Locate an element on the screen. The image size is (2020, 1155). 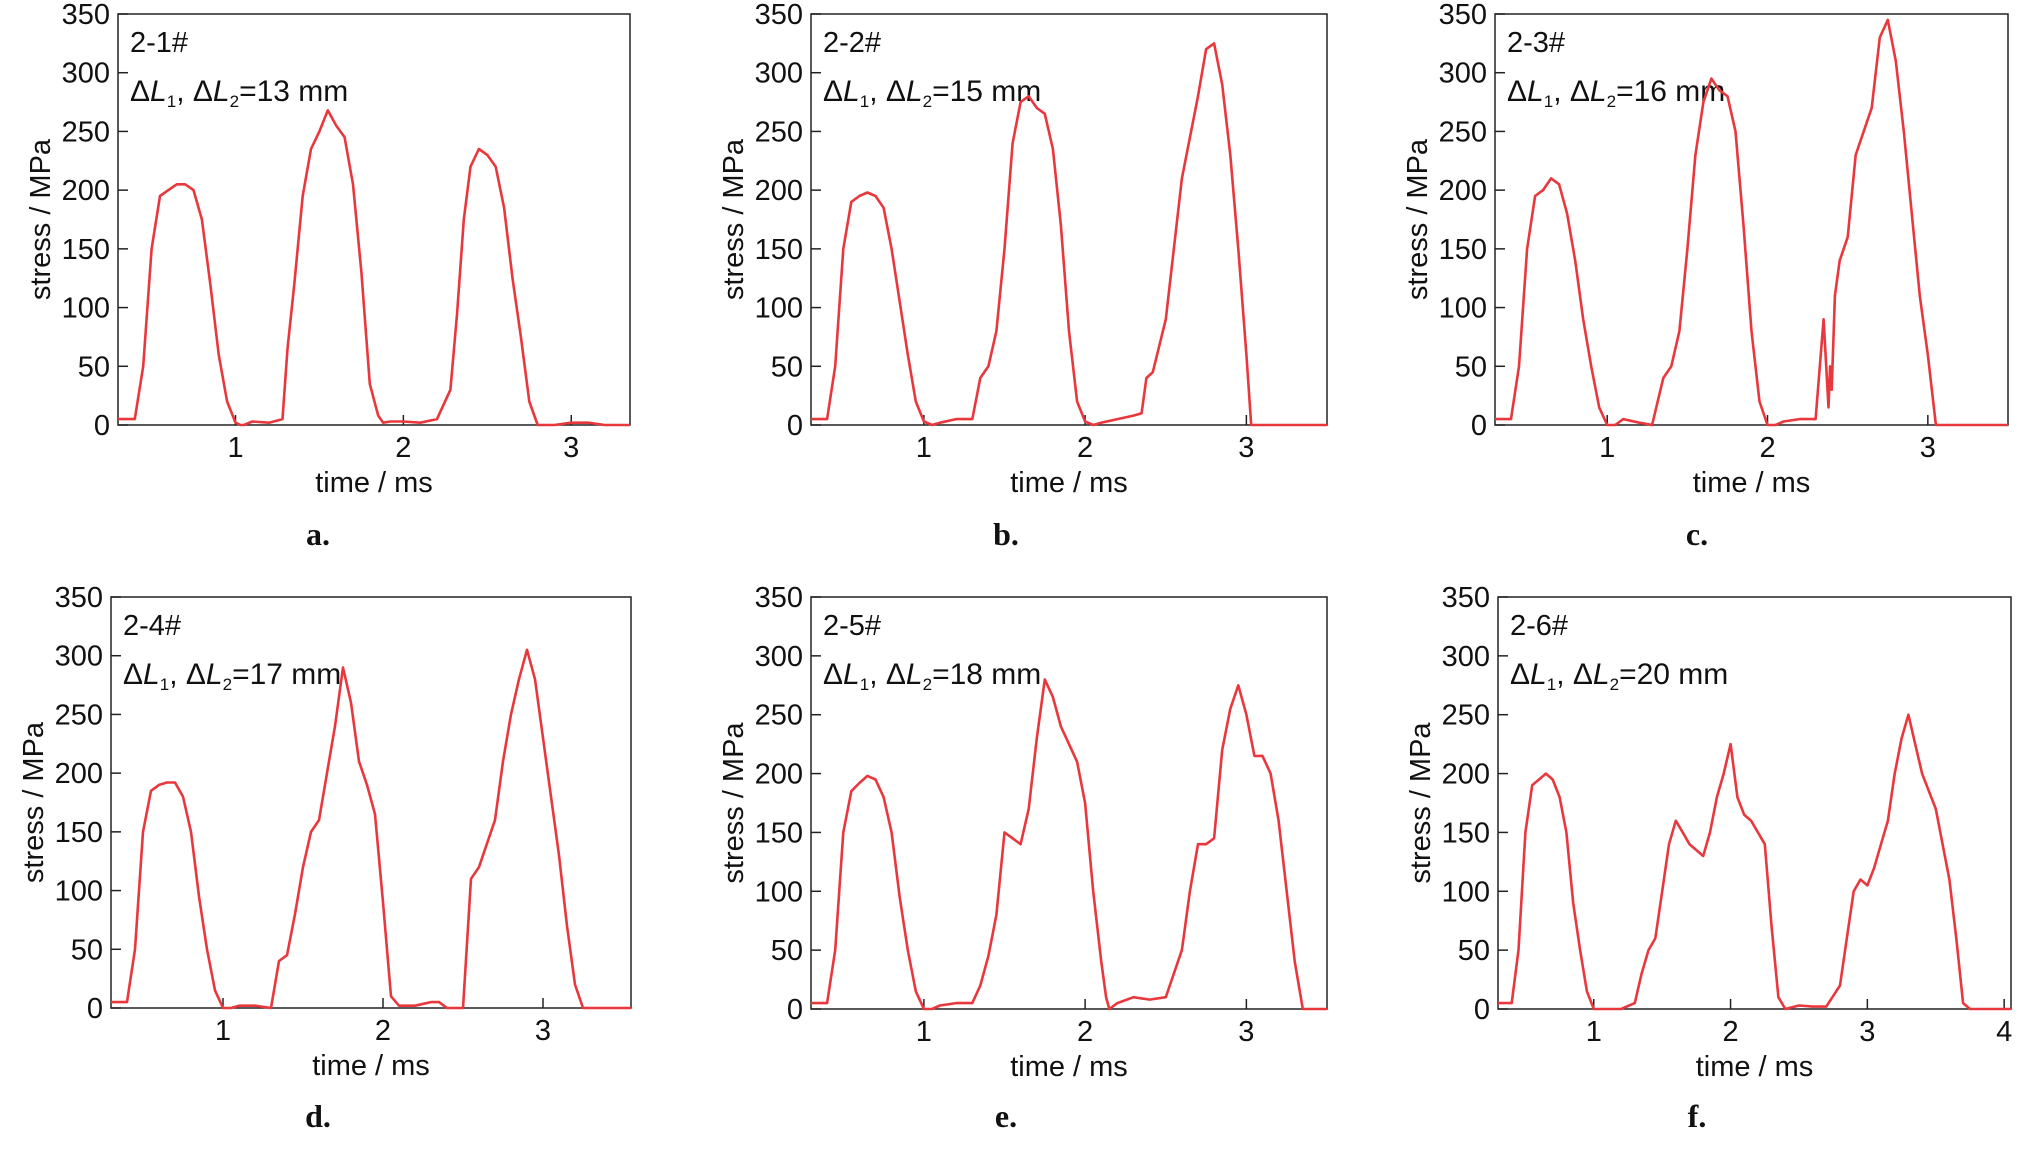
delta-value: =17 mm is located at coordinates (286, 674).